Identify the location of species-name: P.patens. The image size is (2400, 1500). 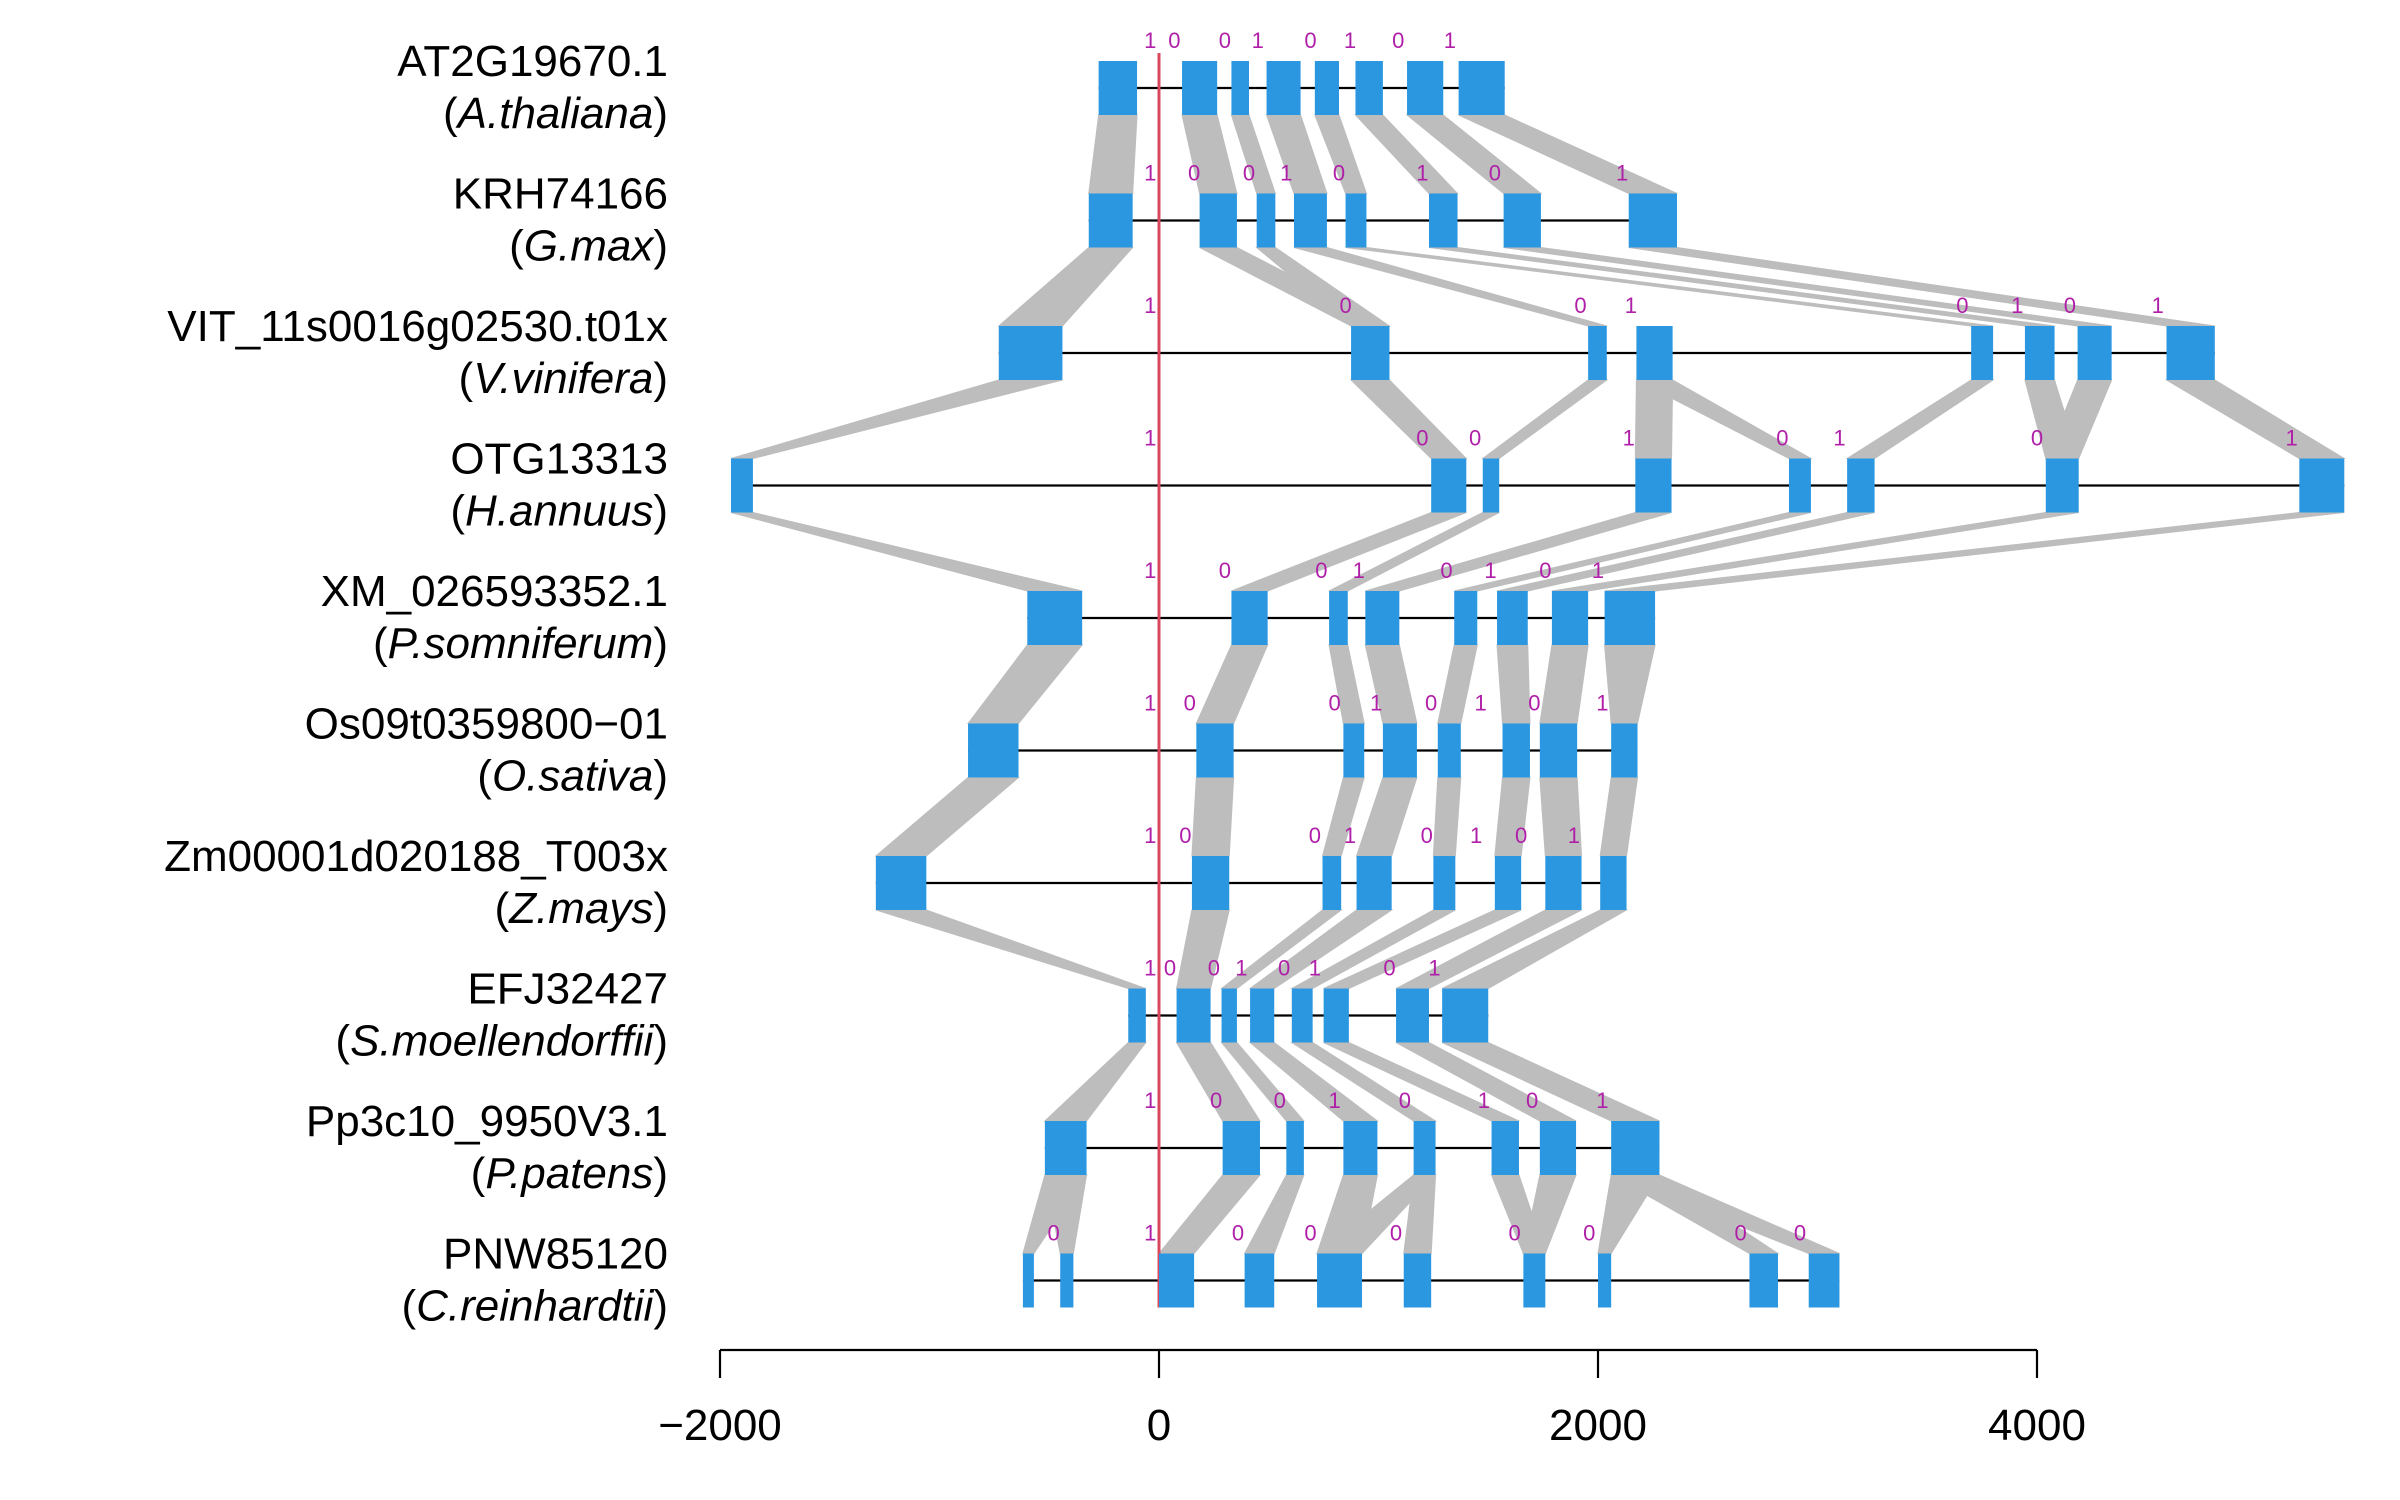
(569, 1173).